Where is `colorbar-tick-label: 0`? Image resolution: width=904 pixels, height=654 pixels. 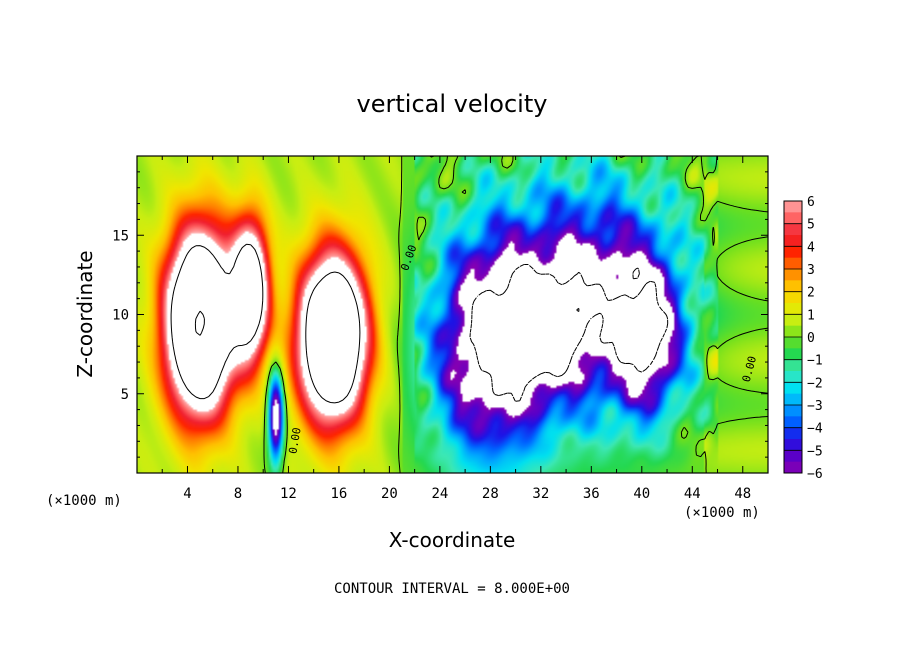
colorbar-tick-label: 0 is located at coordinates (811, 338).